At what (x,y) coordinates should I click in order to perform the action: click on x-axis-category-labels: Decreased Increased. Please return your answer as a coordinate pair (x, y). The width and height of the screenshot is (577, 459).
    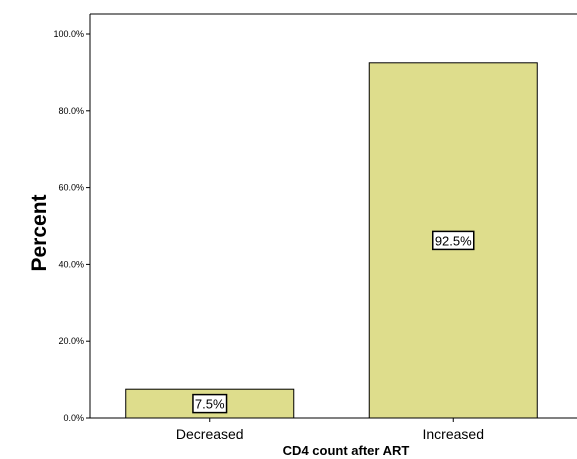
    Looking at the image, I should click on (330, 430).